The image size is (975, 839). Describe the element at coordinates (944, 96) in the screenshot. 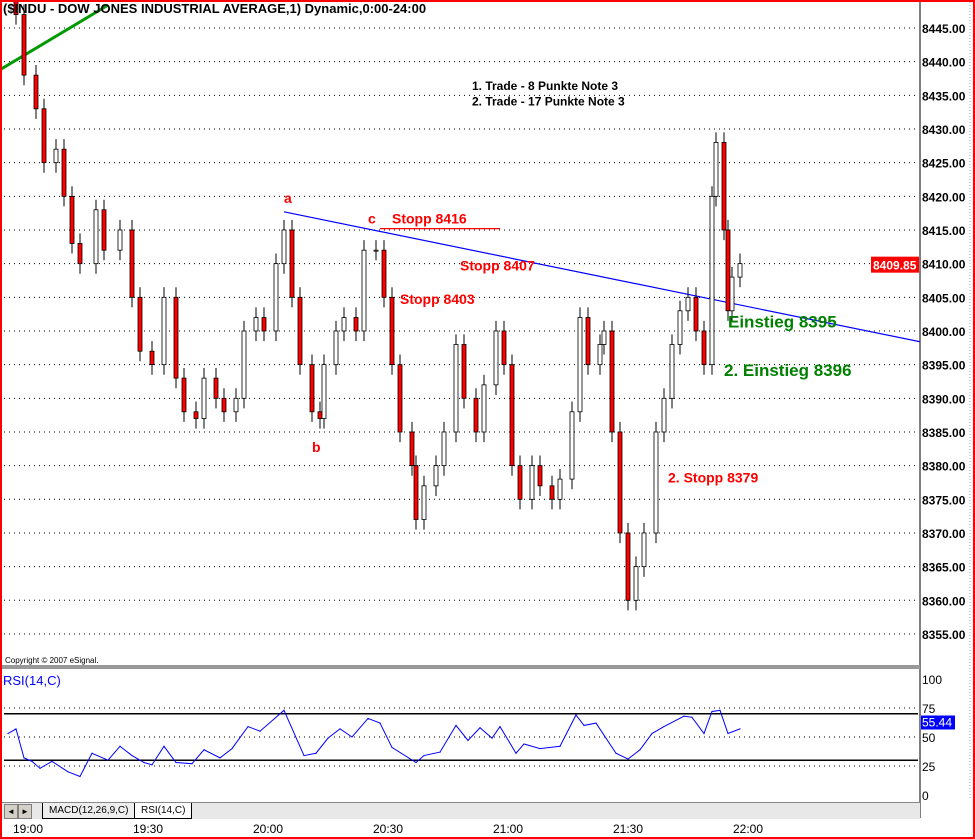

I see `y-tick-label: 8435.00` at that location.